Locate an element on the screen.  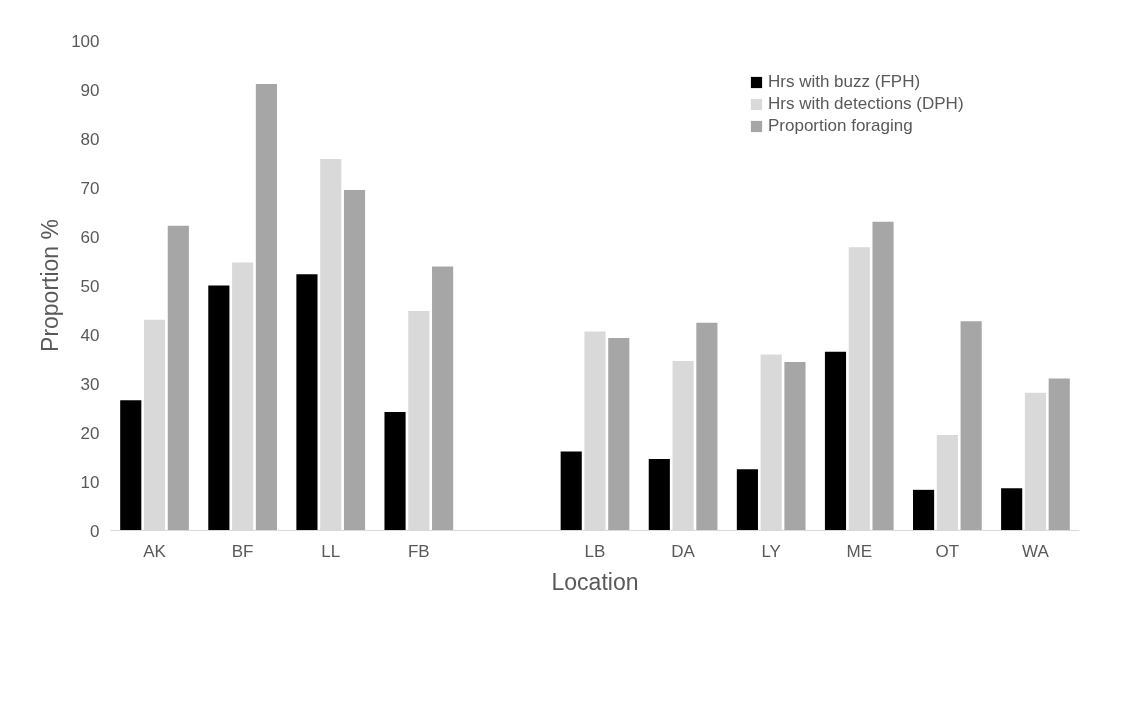
y-tick-label: 90 is located at coordinates (90, 90).